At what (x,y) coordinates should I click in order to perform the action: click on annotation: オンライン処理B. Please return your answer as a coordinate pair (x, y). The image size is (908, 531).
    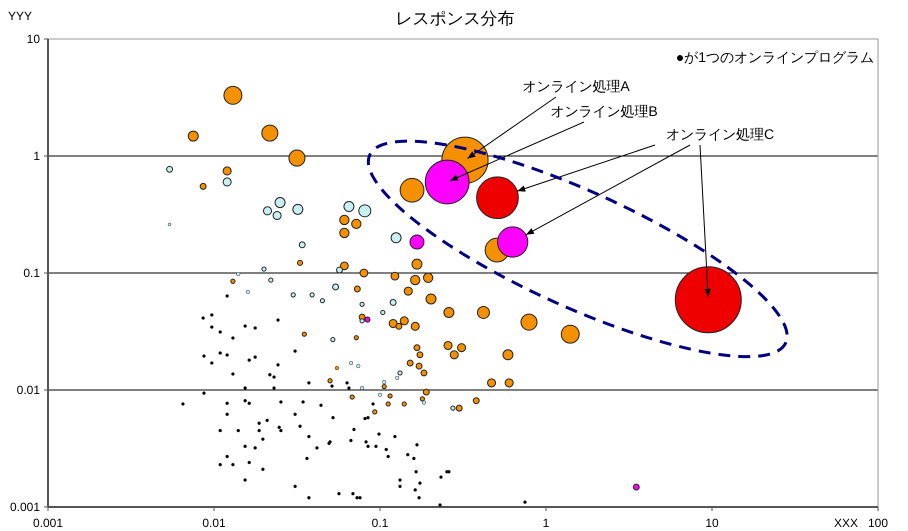
    Looking at the image, I should click on (604, 111).